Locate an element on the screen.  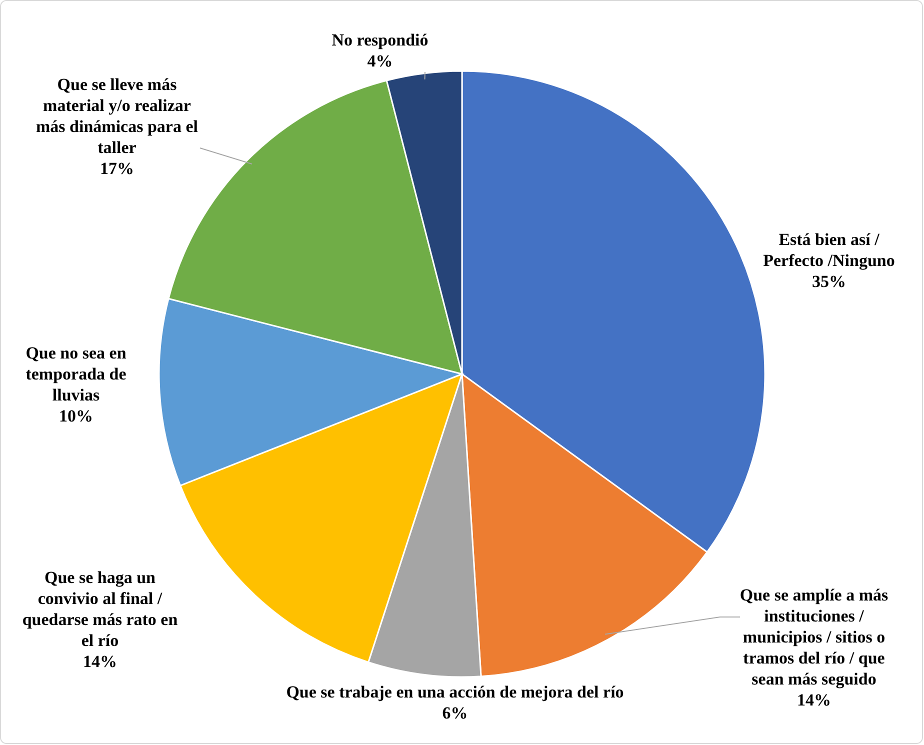
slice-label: Que no sea en temporada de lluvias is located at coordinates (76, 373).